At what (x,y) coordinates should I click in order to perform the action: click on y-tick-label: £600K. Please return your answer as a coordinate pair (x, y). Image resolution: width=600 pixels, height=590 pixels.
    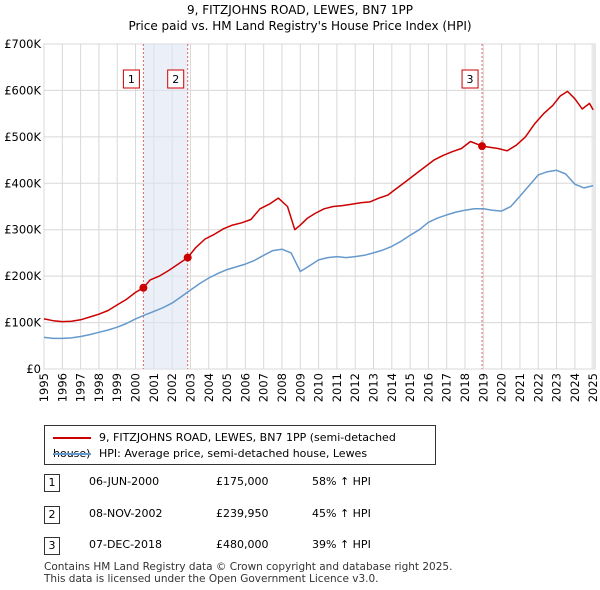
    Looking at the image, I should click on (22, 90).